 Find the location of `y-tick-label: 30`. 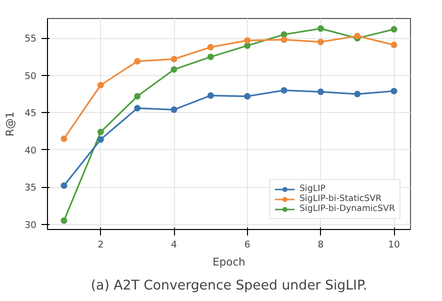

y-tick-label: 30 is located at coordinates (30, 225).